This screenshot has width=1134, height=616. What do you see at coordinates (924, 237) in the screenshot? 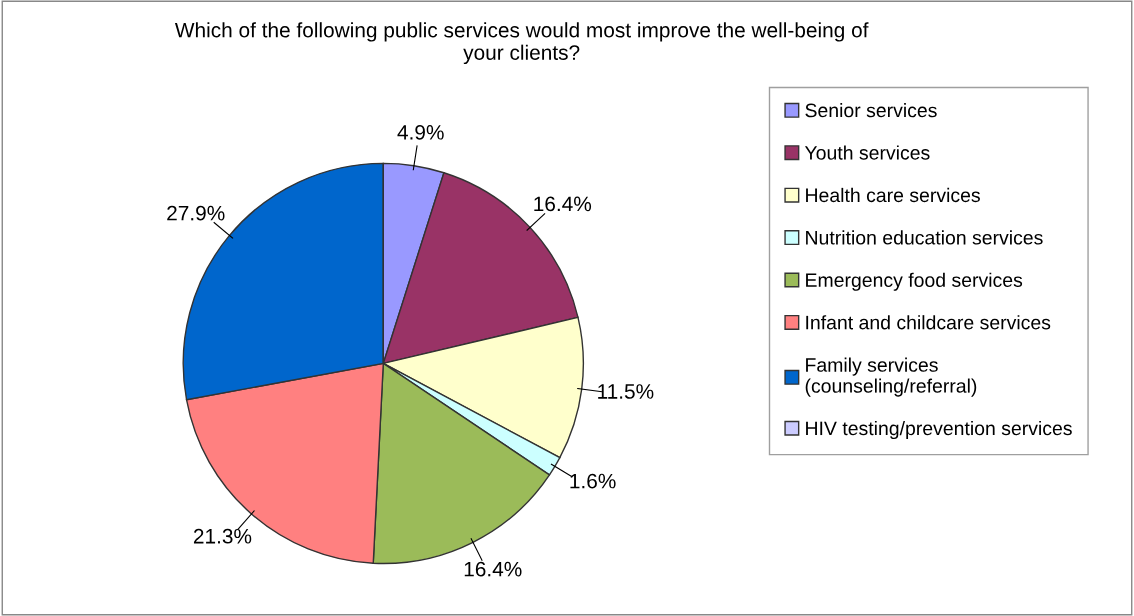
I see `legend-label: Nutrition education services` at bounding box center [924, 237].